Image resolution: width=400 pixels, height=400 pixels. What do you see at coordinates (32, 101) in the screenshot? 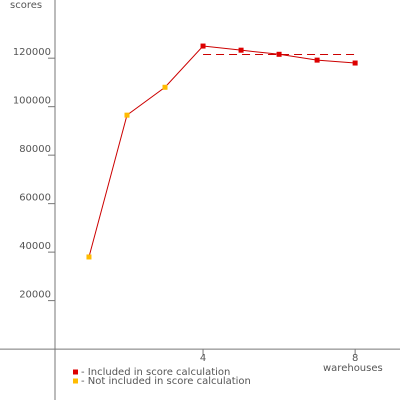
I see `y-tick-label: 100000` at bounding box center [32, 101].